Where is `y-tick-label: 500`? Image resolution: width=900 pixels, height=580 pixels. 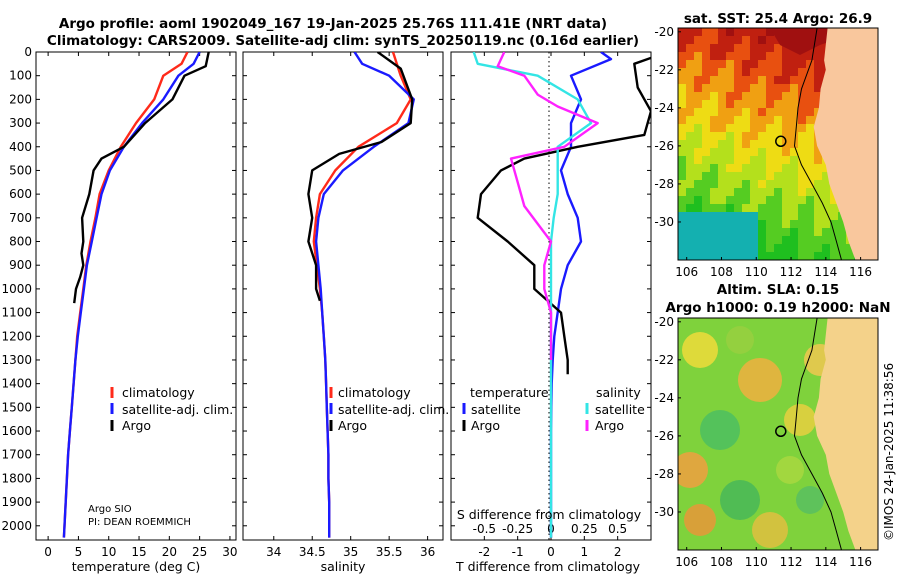 y-tick-label: 500 is located at coordinates (20, 170).